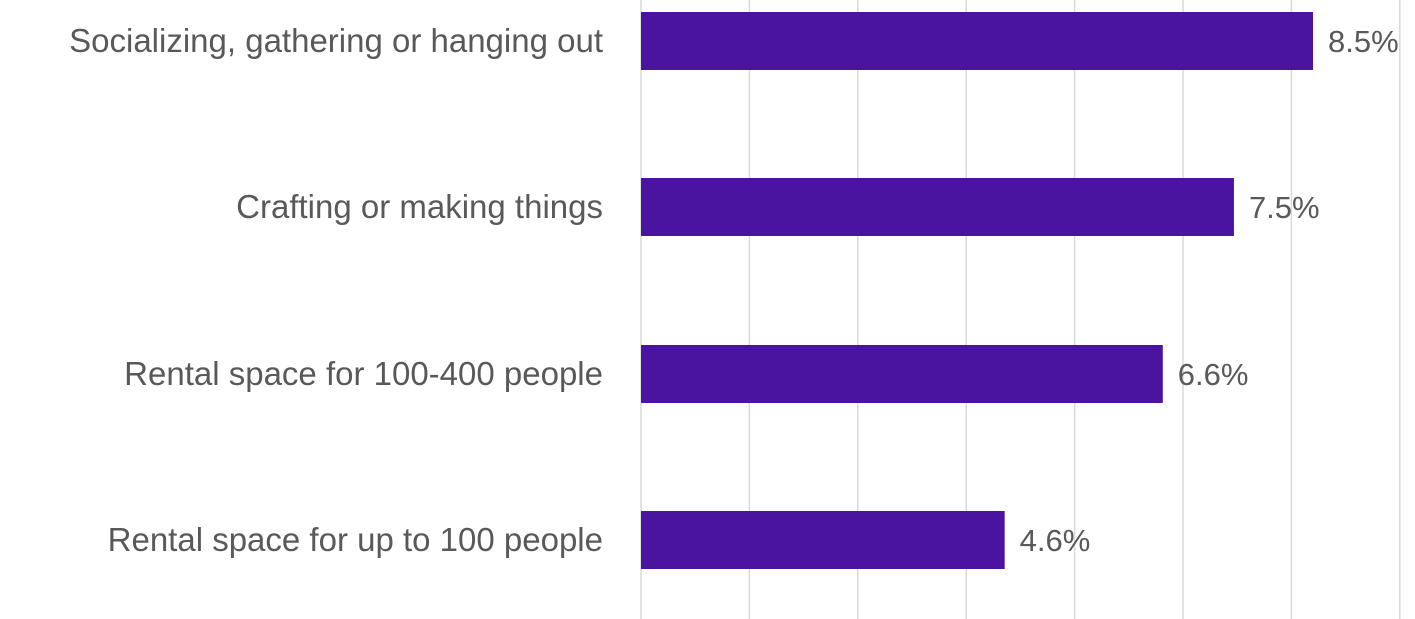 The image size is (1415, 619). I want to click on category-label: Rental space for up to 100 people, so click(355, 539).